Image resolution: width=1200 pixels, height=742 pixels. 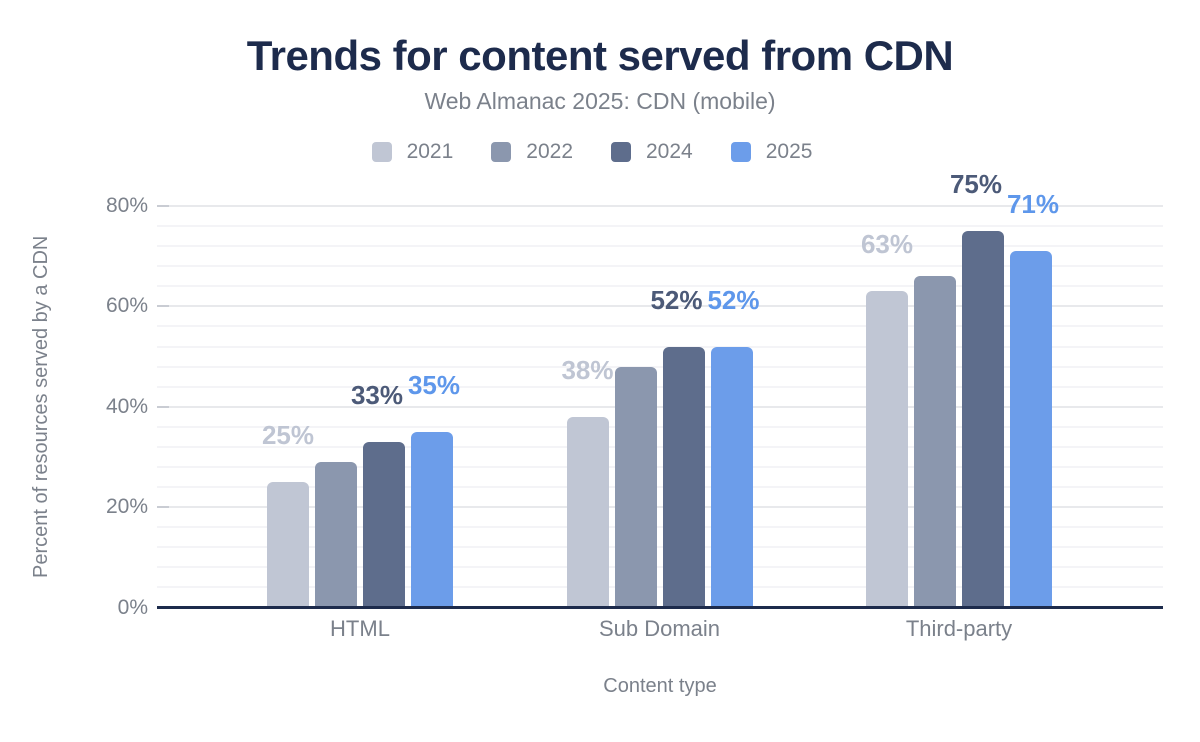 I want to click on legend-label: 2021, so click(x=430, y=151).